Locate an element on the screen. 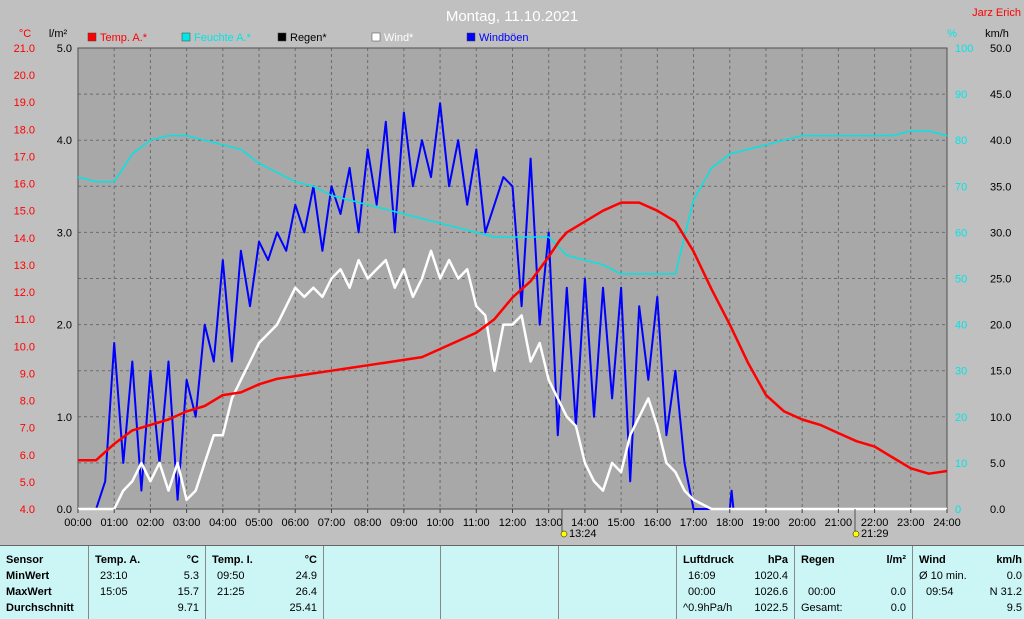  hum-tick-label: 20 is located at coordinates (961, 418).